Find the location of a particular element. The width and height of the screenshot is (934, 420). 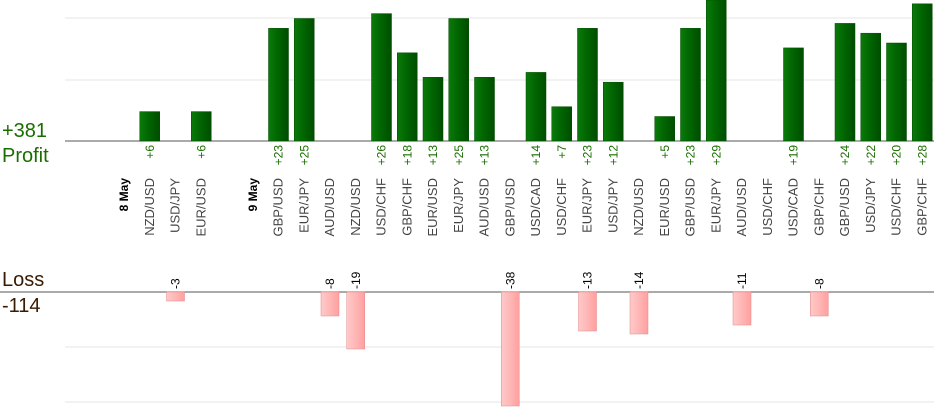

loss-value-label: -11 is located at coordinates (742, 280).